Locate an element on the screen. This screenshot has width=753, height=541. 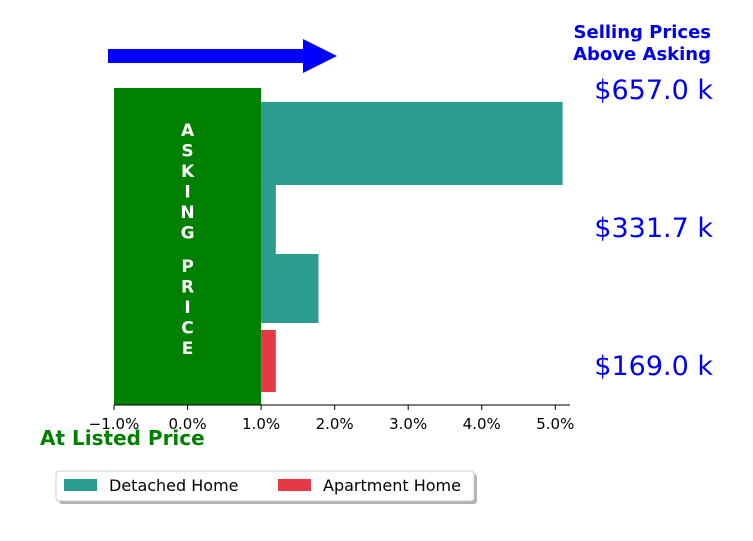
asking-price-letter: C is located at coordinates (187, 329).